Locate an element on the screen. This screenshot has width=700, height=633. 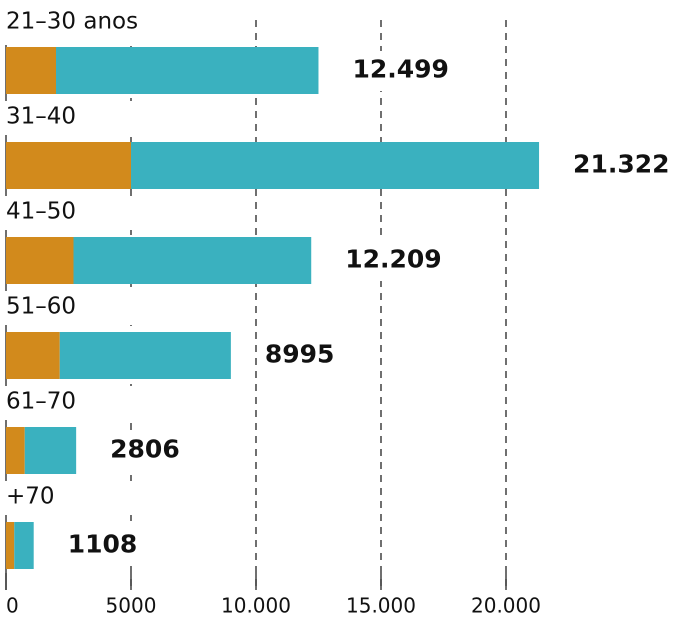
category-label: 61–70 is located at coordinates (41, 402).